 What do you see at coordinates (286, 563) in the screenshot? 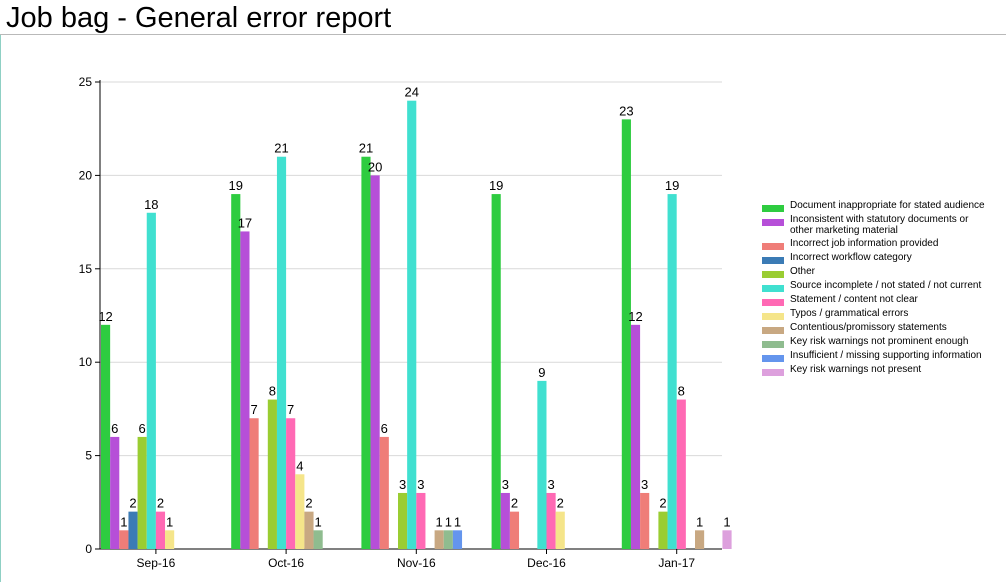
I see `x-tick-label: Oct-16` at bounding box center [286, 563].